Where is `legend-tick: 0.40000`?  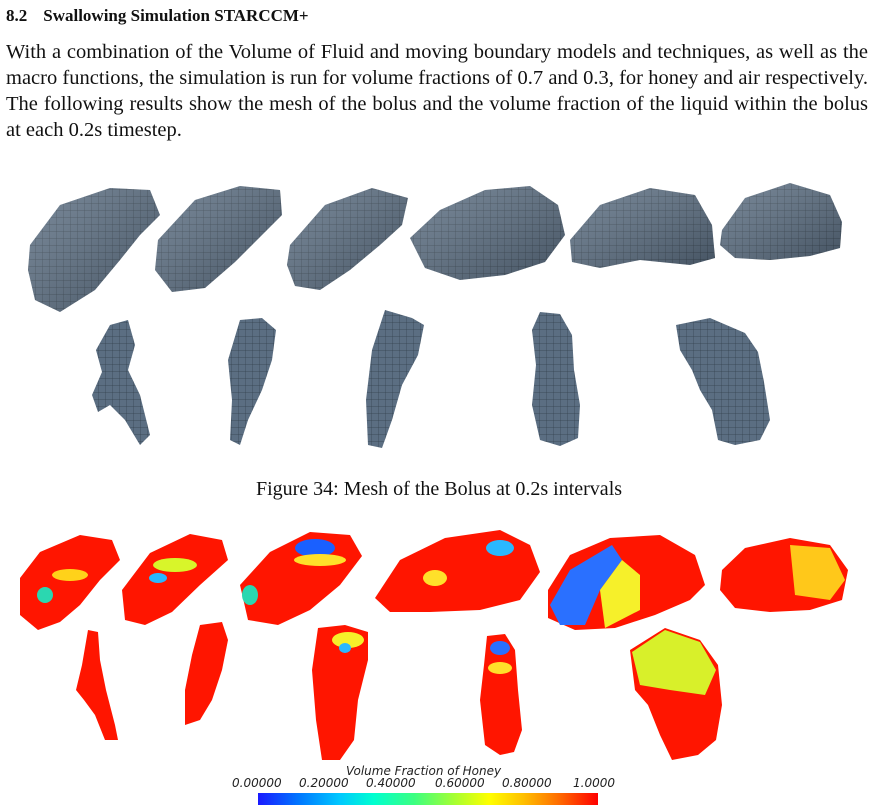 legend-tick: 0.40000 is located at coordinates (391, 783).